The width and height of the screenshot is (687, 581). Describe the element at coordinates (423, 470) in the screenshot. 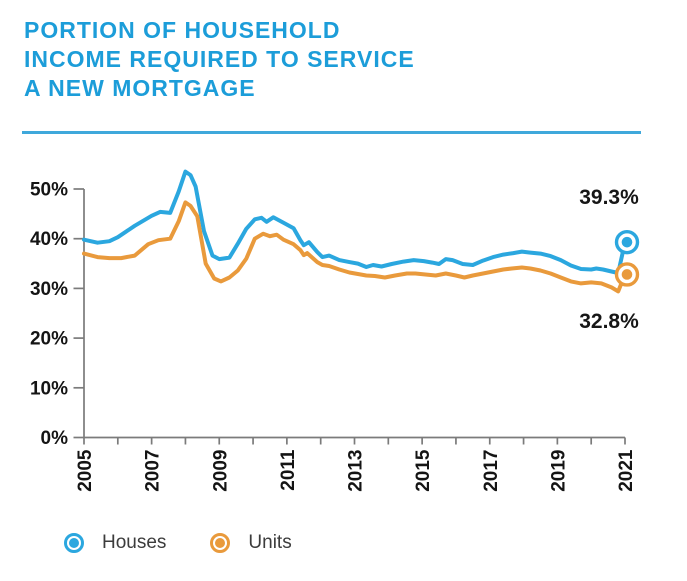

I see `x-tick-label: 2015` at that location.